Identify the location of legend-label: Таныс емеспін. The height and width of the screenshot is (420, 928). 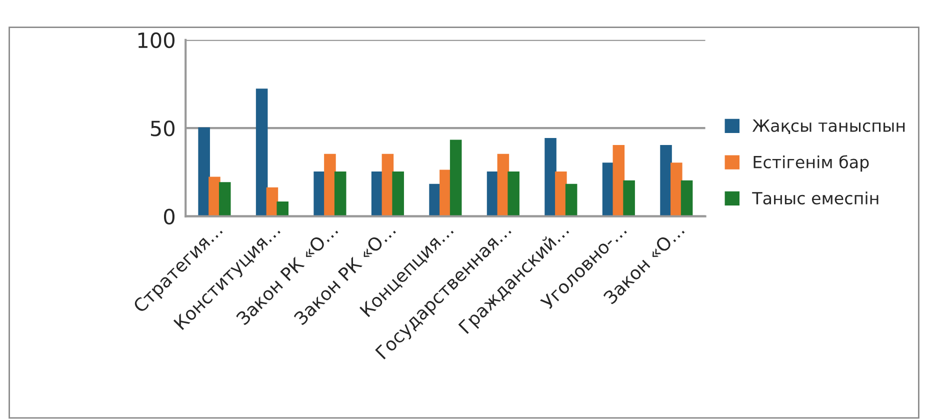
(815, 198).